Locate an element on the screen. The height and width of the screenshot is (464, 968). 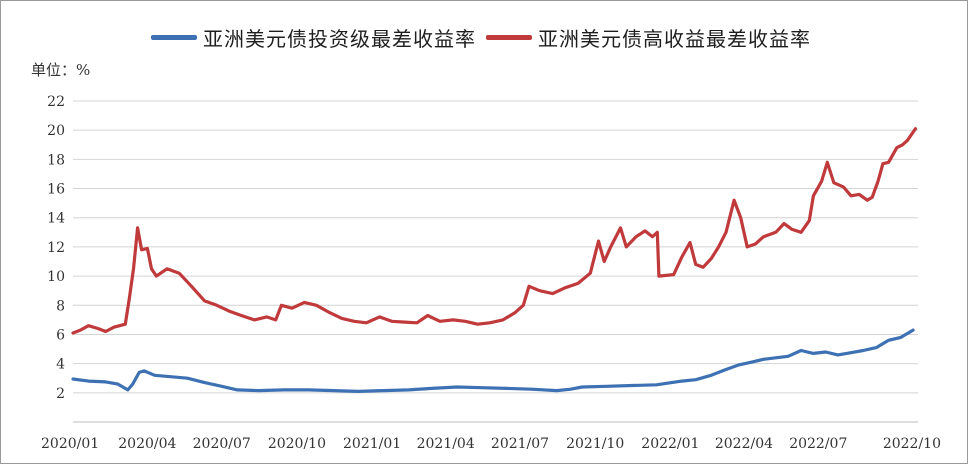
legend-item-investment-grade: 亚洲美元债投资级最差收益率 is located at coordinates (313, 37).